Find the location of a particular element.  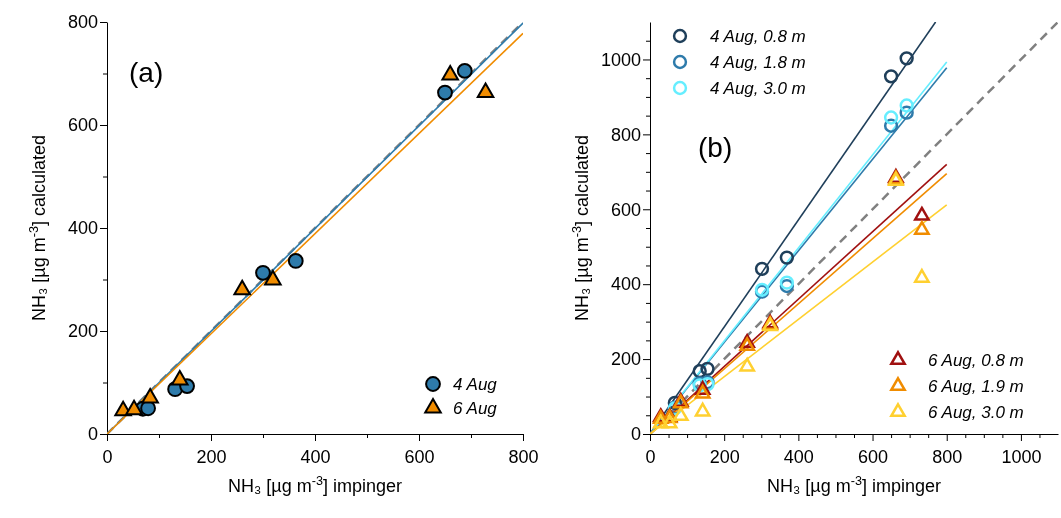

annotation: (a) is located at coordinates (146, 72).